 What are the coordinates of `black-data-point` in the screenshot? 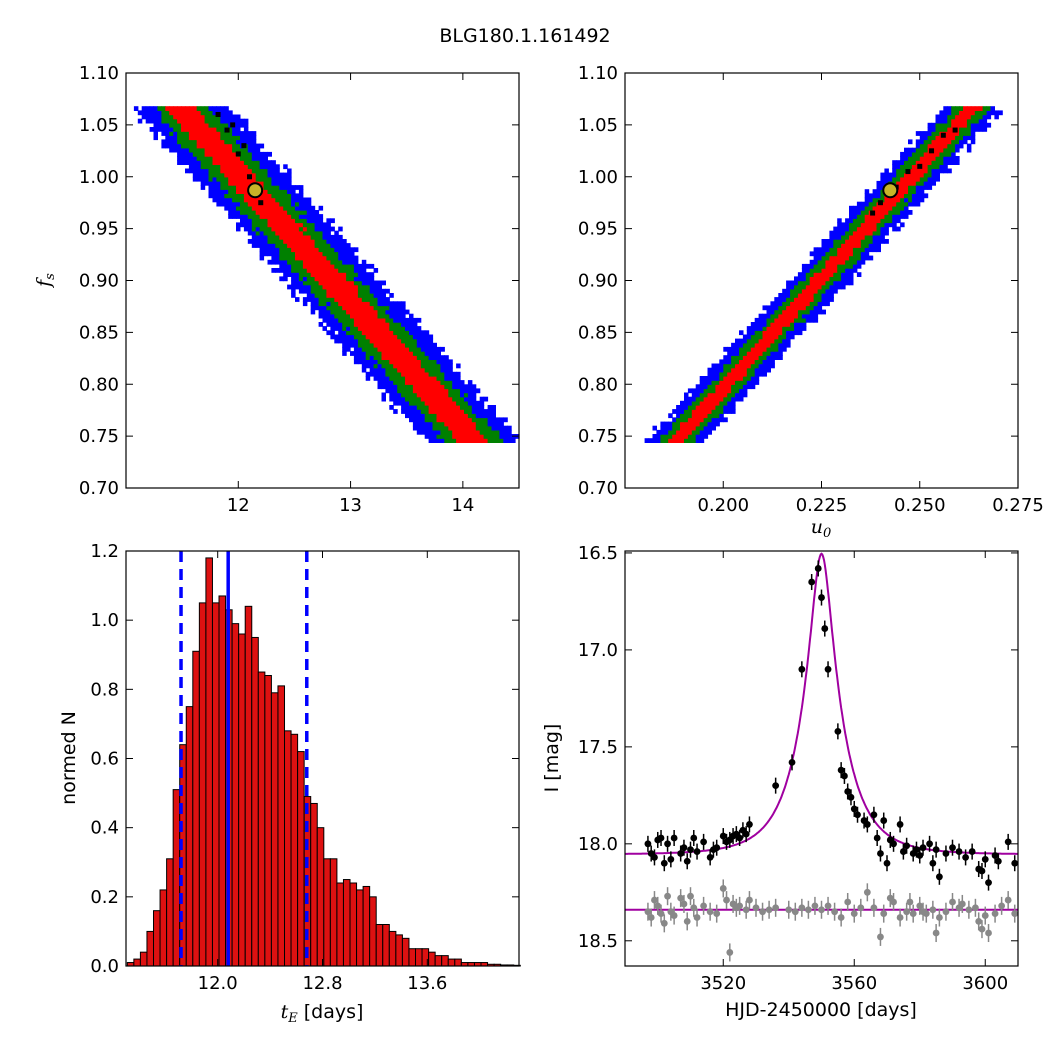 It's located at (946, 853).